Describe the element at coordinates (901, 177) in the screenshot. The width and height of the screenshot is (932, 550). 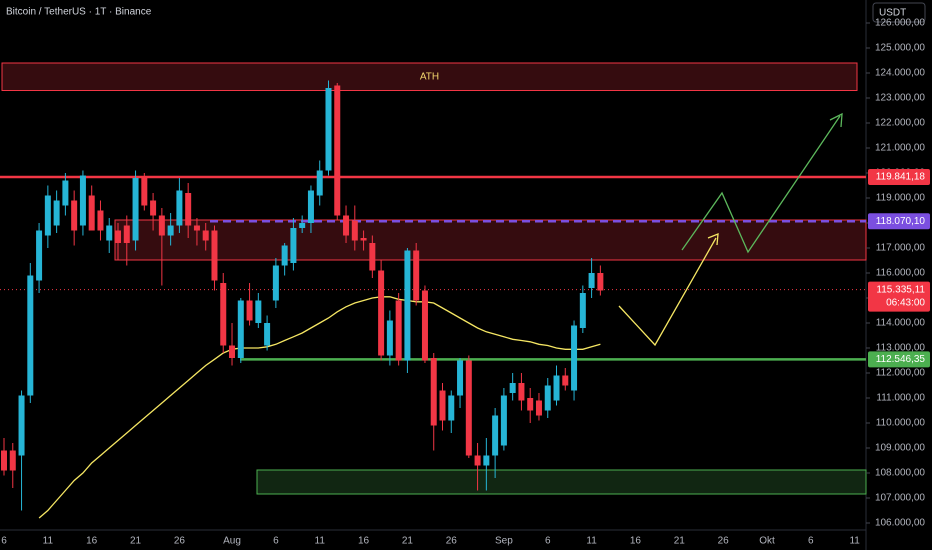
I see `level-price-label: 119.841,18` at that location.